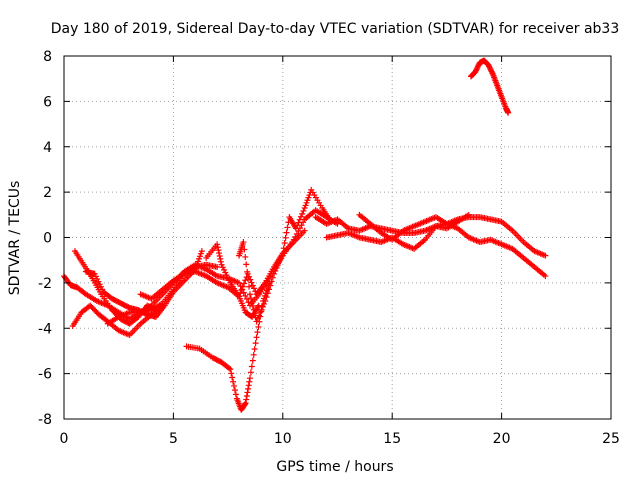 The width and height of the screenshot is (640, 480). I want to click on series-track-h, so click(255, 263).